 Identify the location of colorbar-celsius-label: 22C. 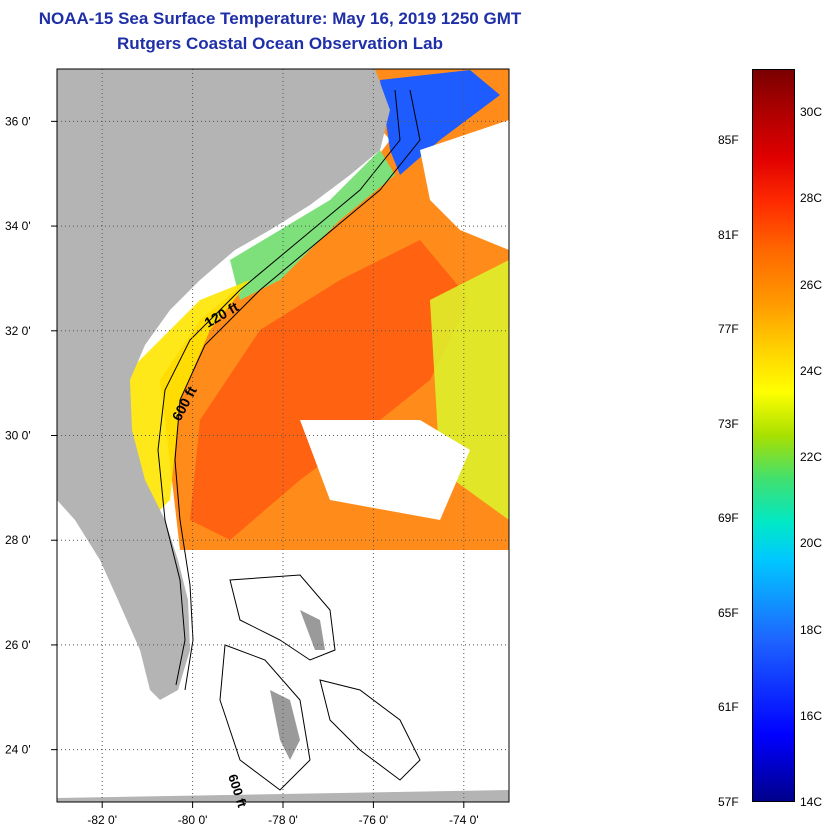
(811, 457).